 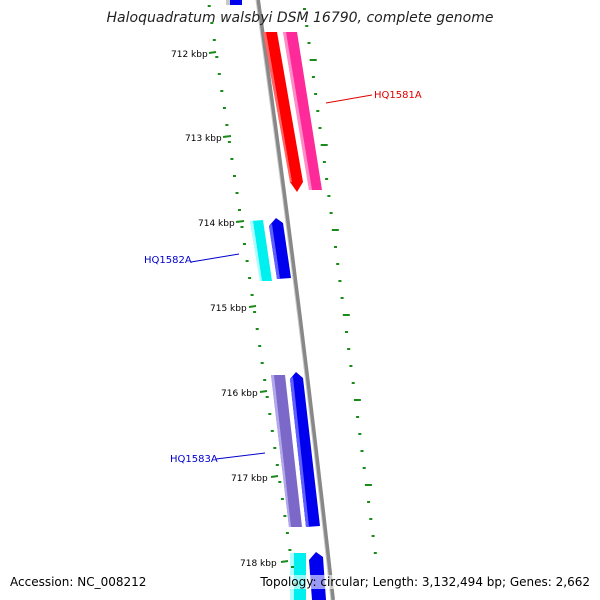 What do you see at coordinates (228, 309) in the screenshot?
I see `svg-text: 715 kbp` at bounding box center [228, 309].